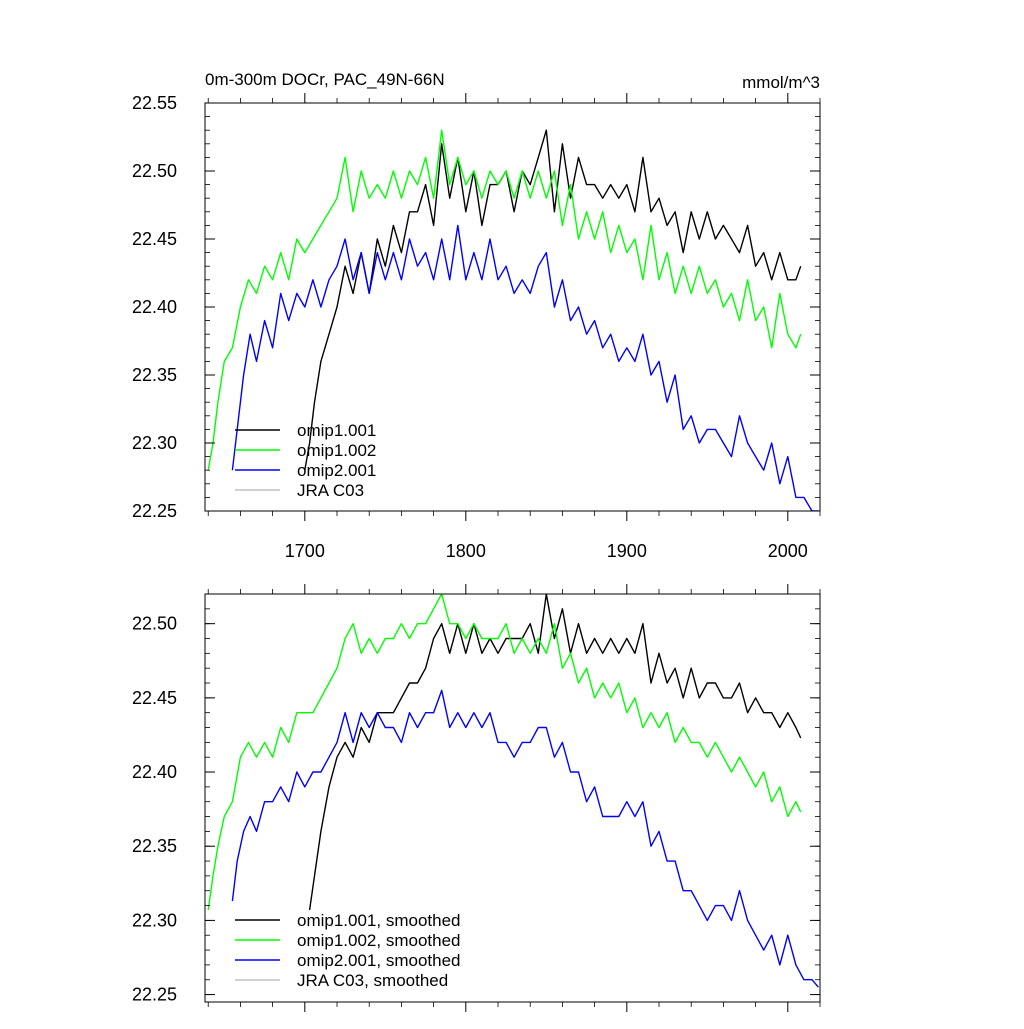 This screenshot has height=1029, width=1024. Describe the element at coordinates (781, 82) in the screenshot. I see `chart-units: mmol/m^3` at that location.